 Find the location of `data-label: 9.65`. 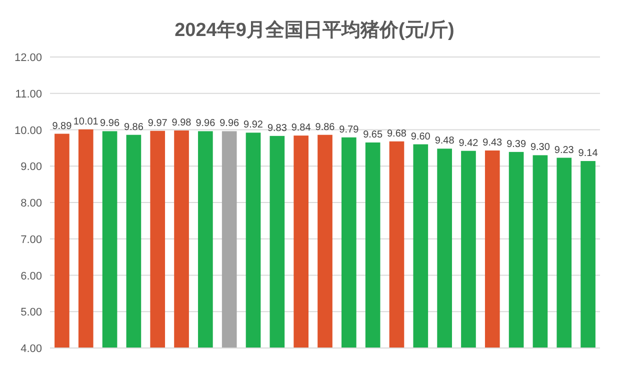

data-label: 9.65 is located at coordinates (373, 134).